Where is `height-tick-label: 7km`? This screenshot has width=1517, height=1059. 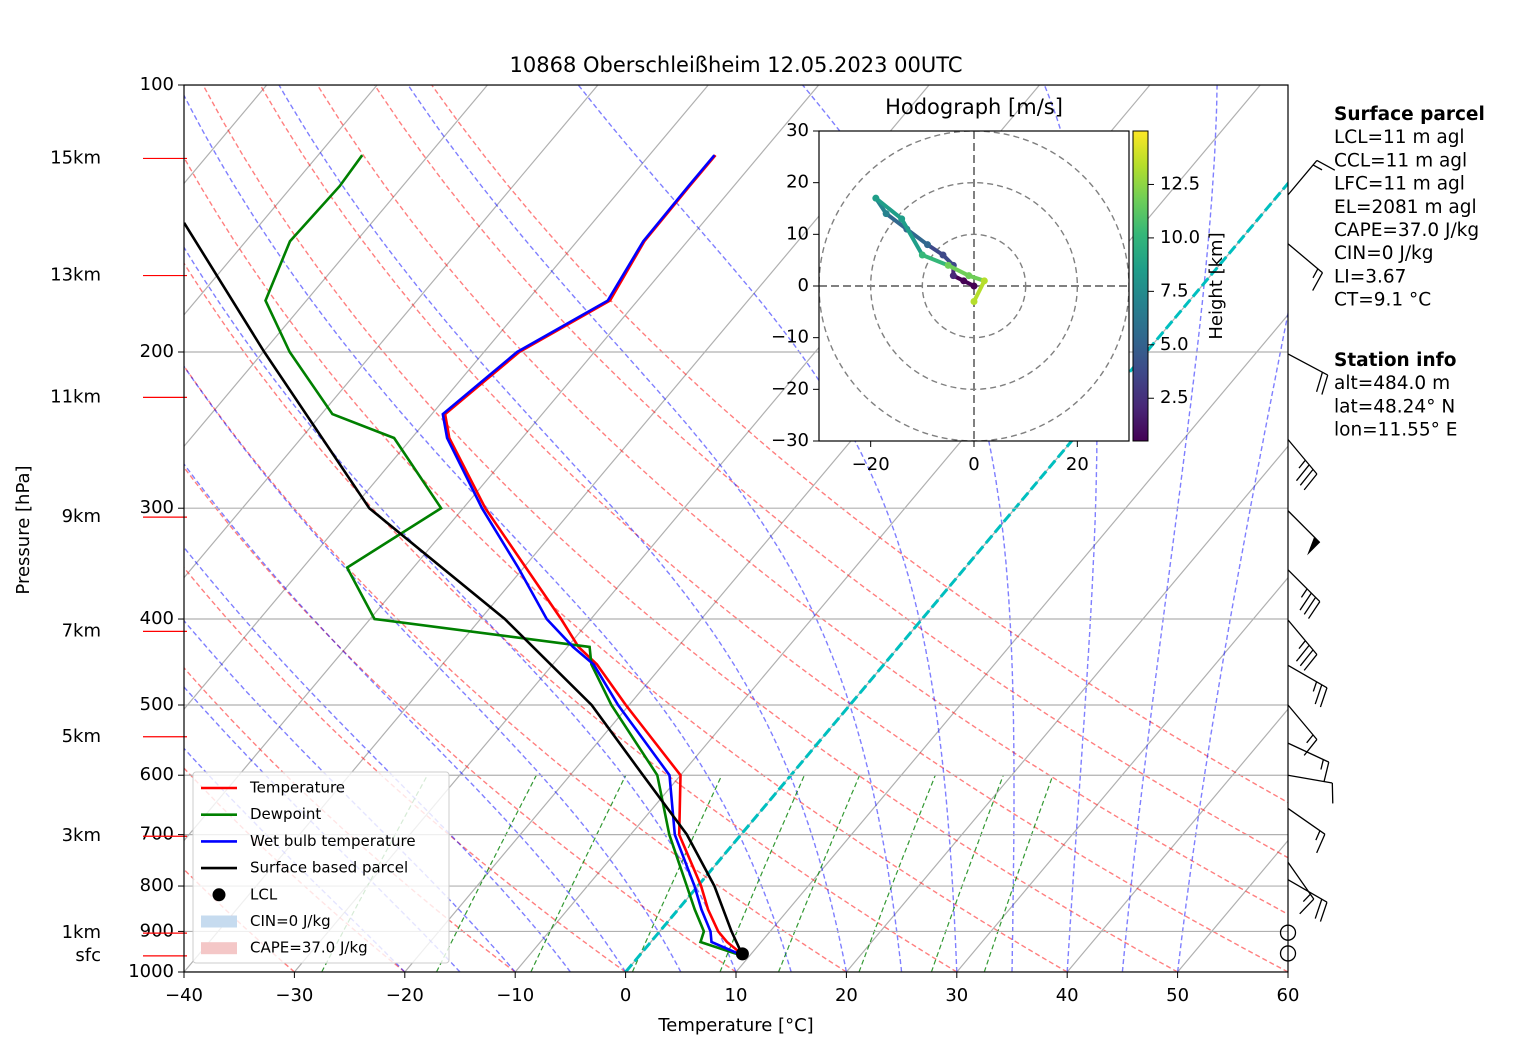 height-tick-label: 7km is located at coordinates (81, 630).